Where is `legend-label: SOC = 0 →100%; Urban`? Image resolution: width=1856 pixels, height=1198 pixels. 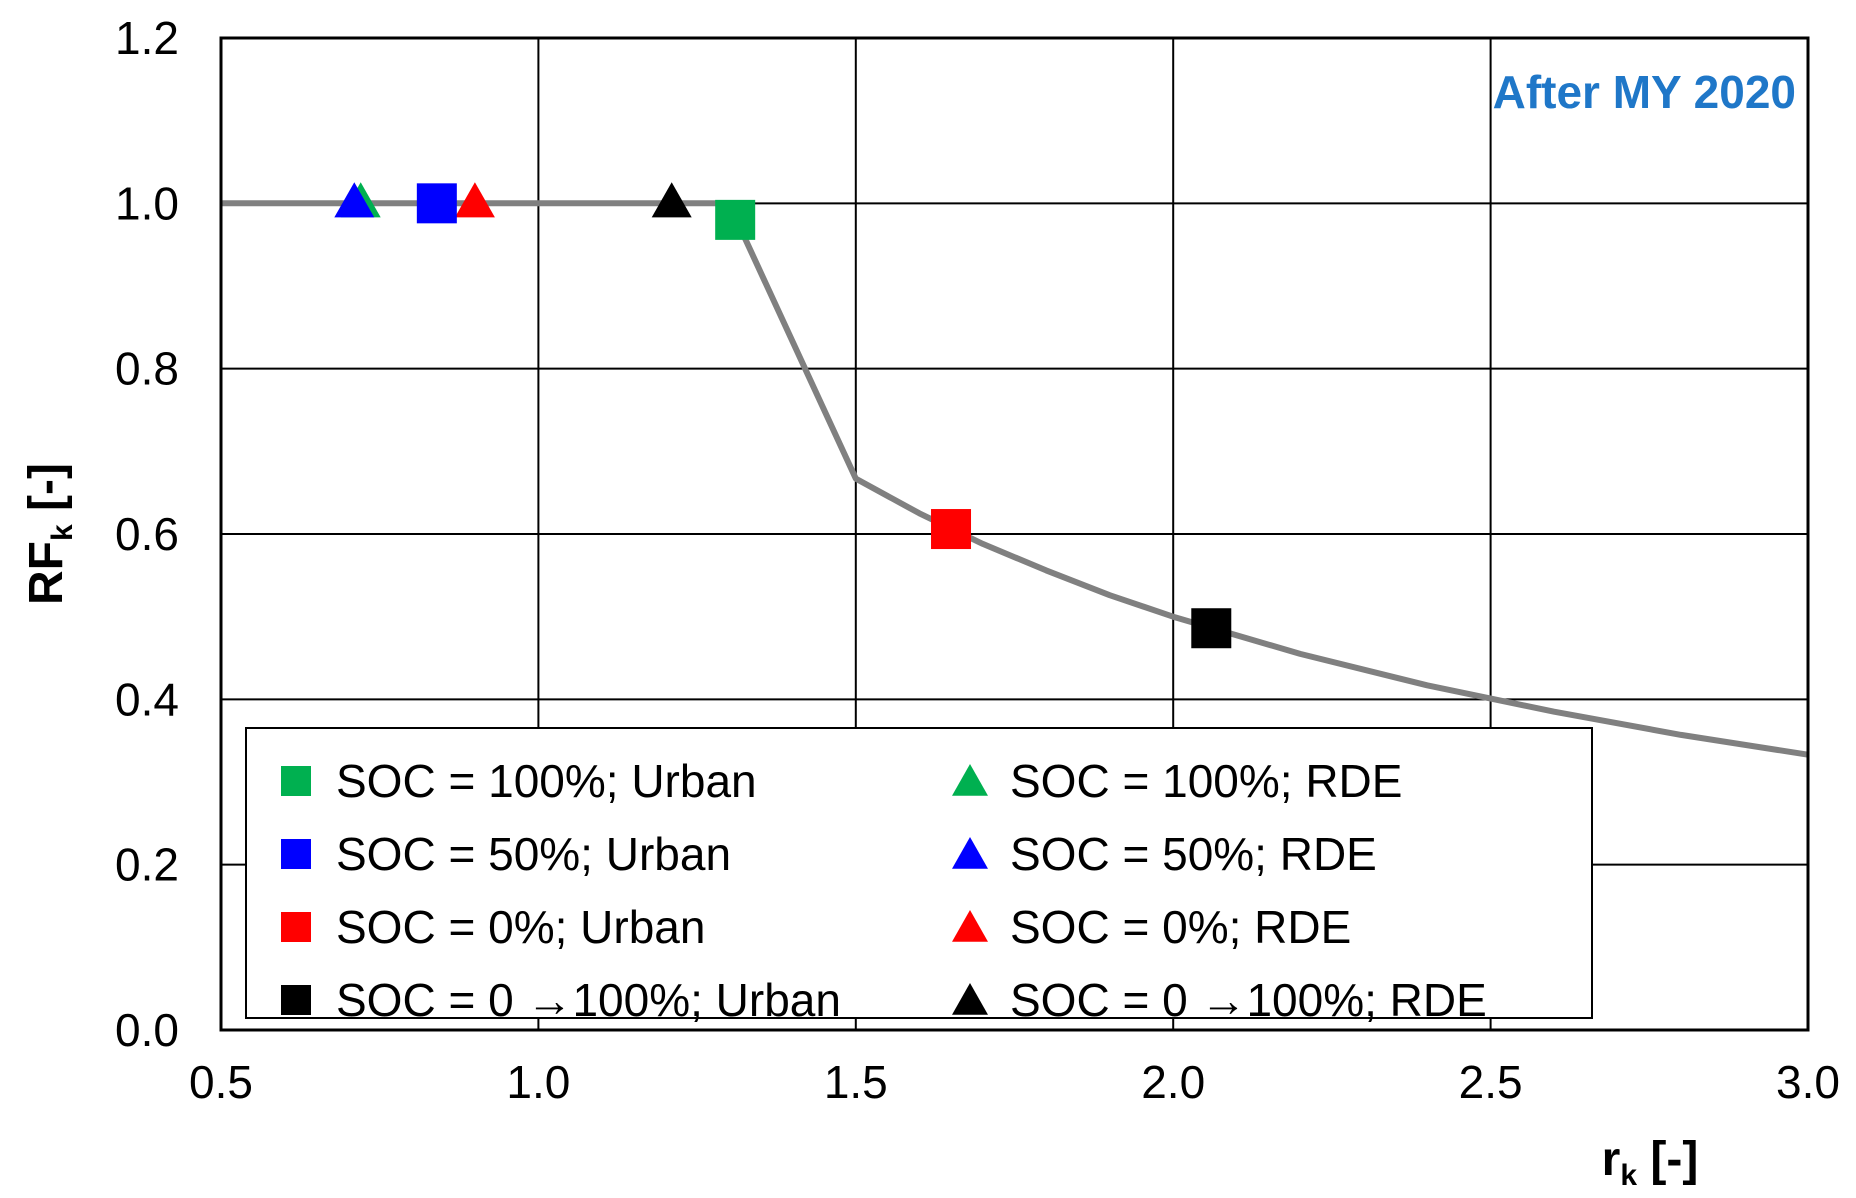 legend-label: SOC = 0 →100%; Urban is located at coordinates (588, 1000).